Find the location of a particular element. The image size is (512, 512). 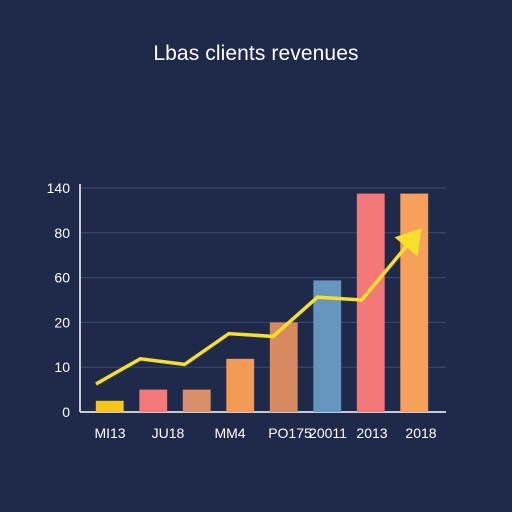

x-tick-label: JU18 is located at coordinates (168, 433).